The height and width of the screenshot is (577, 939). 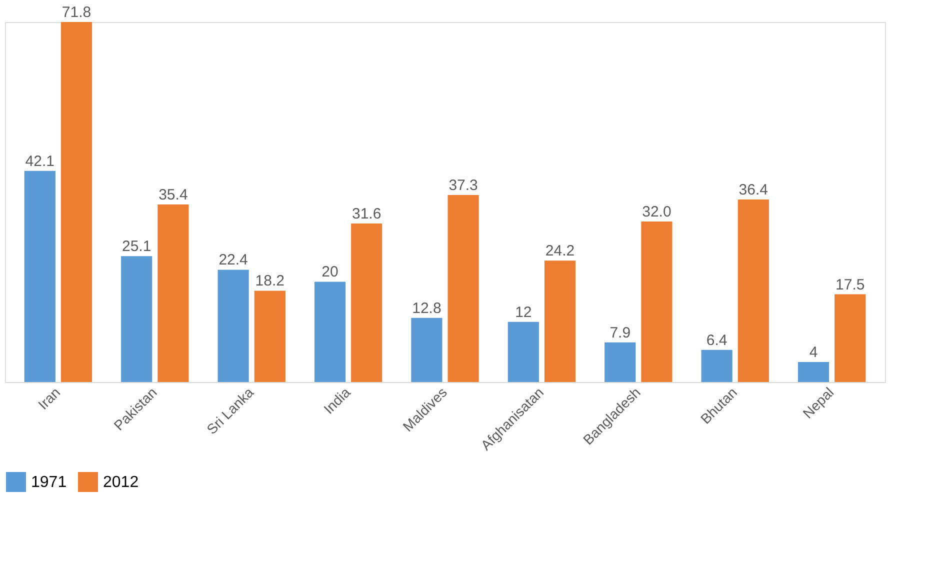 What do you see at coordinates (717, 340) in the screenshot?
I see `data-label: 6.4` at bounding box center [717, 340].